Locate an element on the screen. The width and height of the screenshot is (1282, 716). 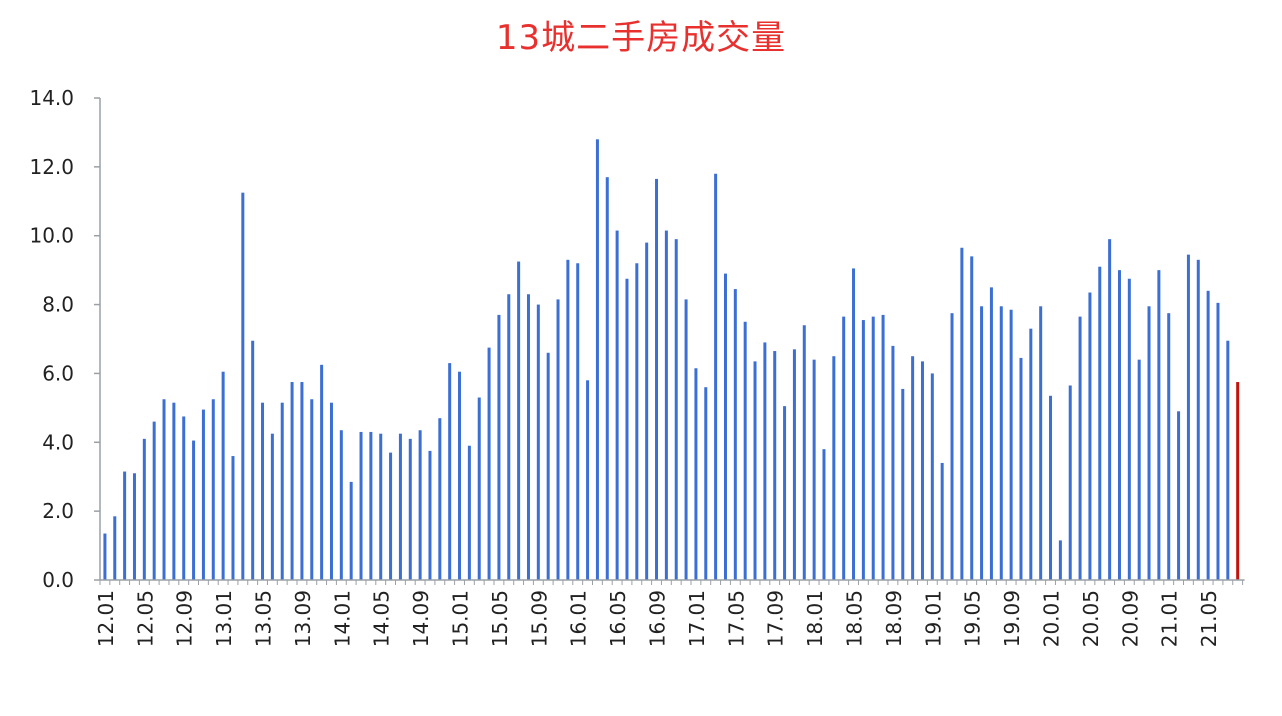
bar-20.03 is located at coordinates (1070, 482).